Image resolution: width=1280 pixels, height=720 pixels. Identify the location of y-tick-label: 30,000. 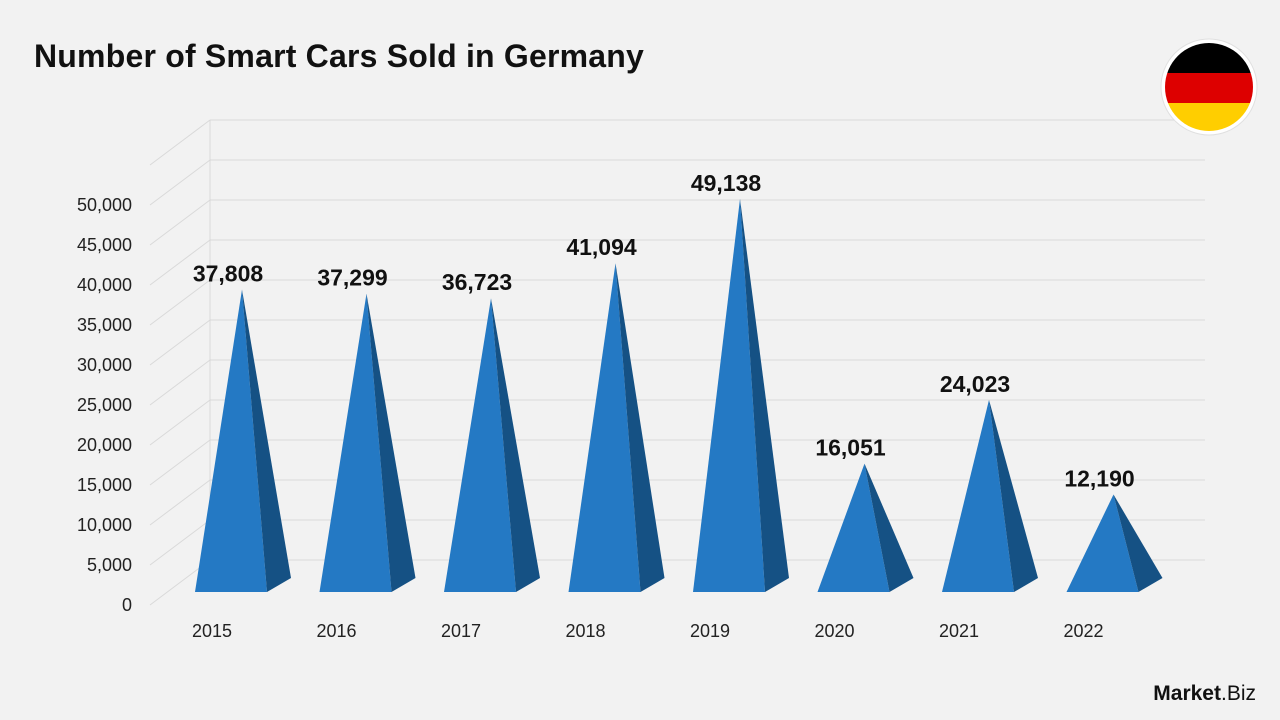
(104, 365).